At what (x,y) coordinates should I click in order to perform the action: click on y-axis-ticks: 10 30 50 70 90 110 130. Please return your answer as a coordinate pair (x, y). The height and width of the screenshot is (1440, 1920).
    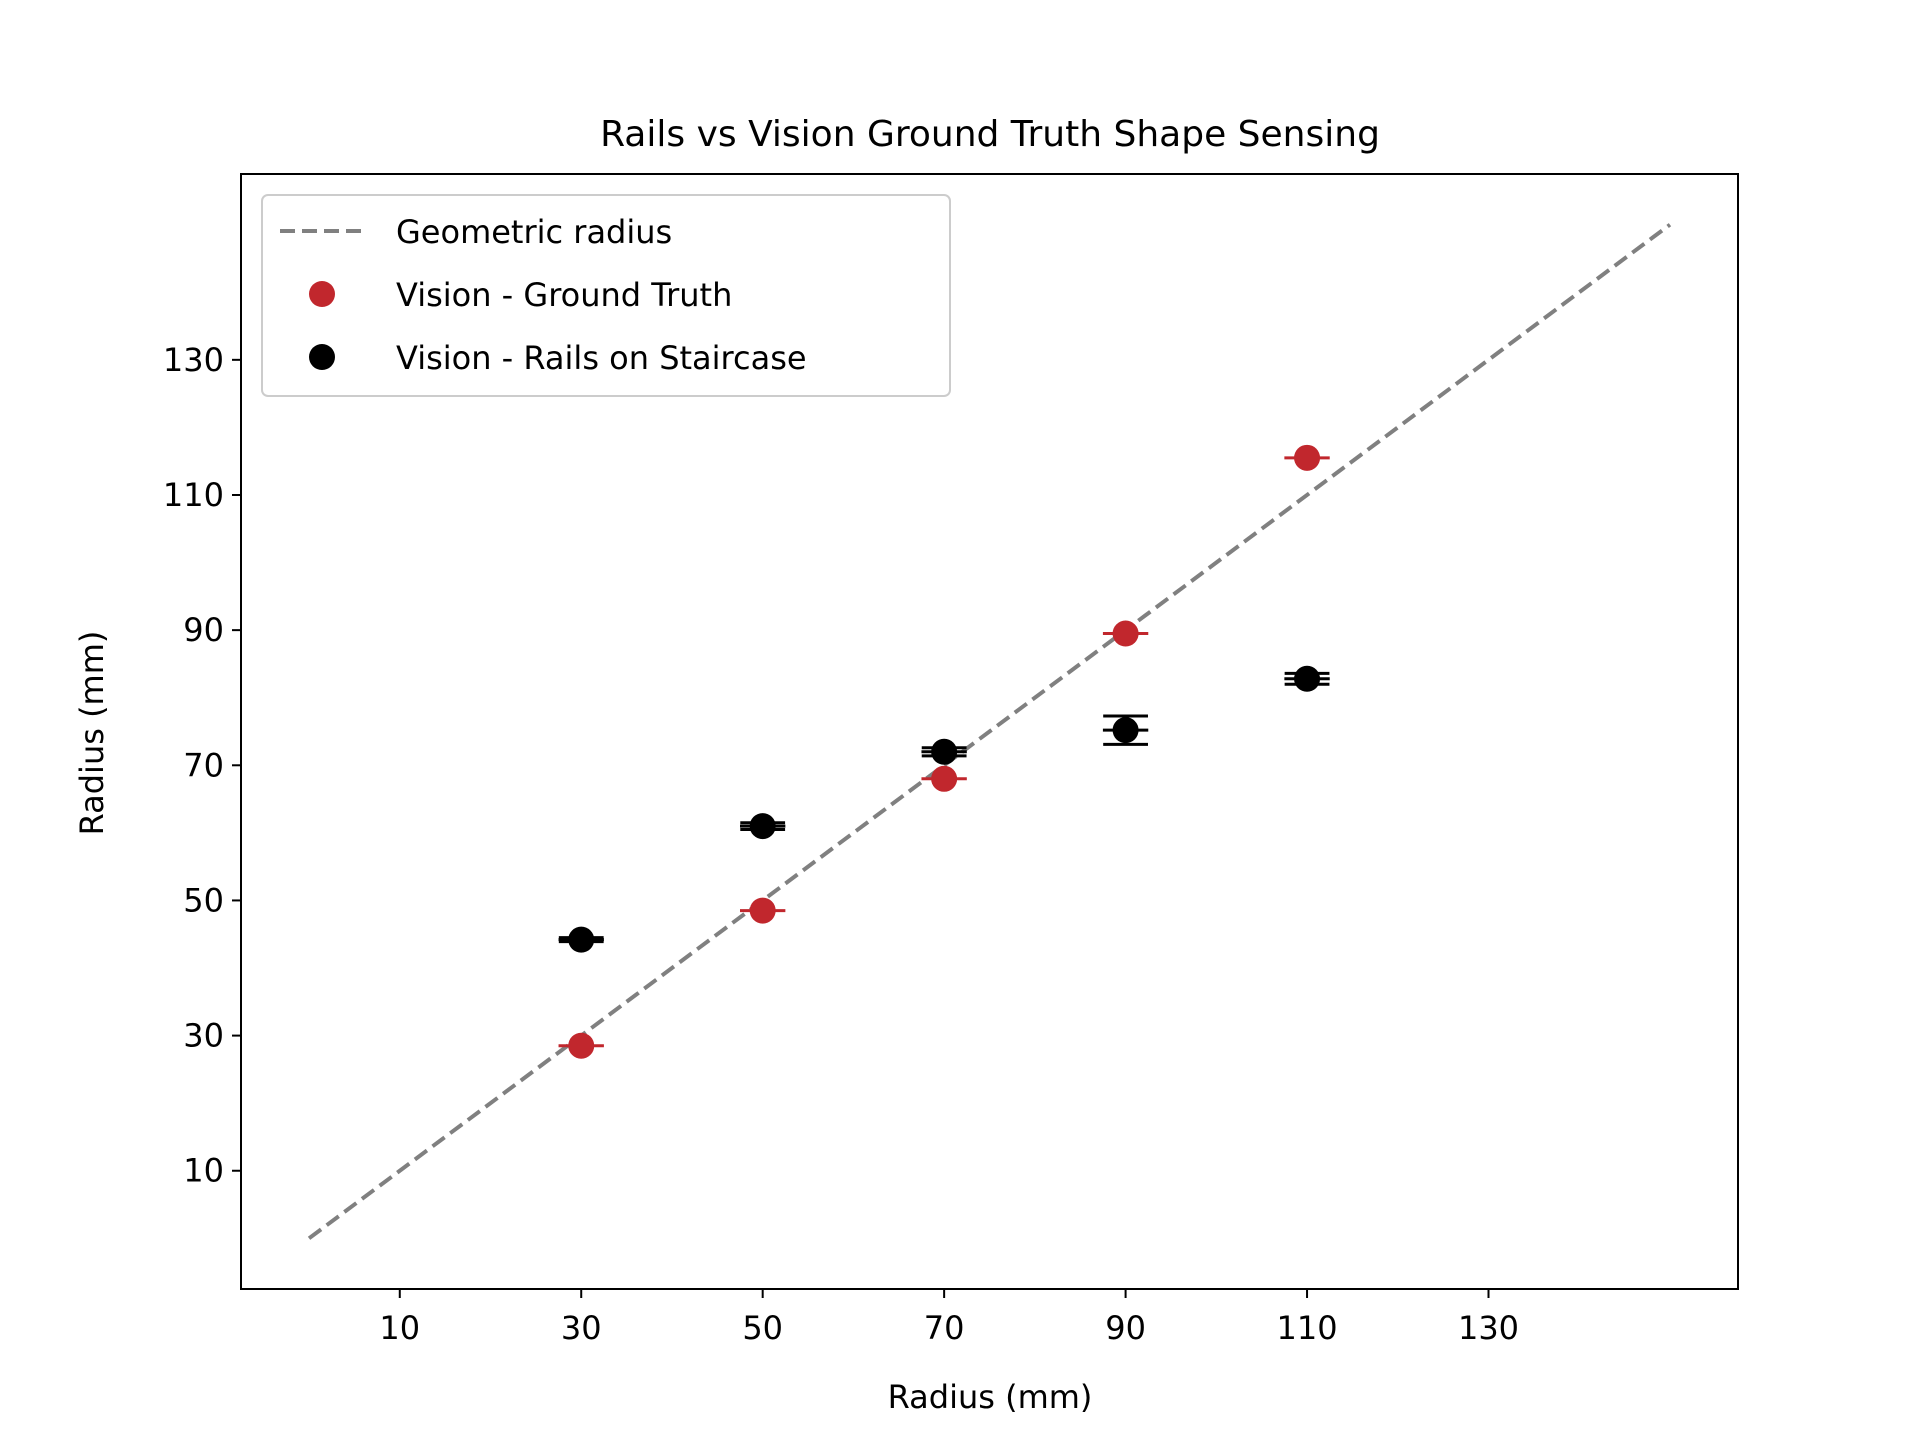
    Looking at the image, I should click on (202, 765).